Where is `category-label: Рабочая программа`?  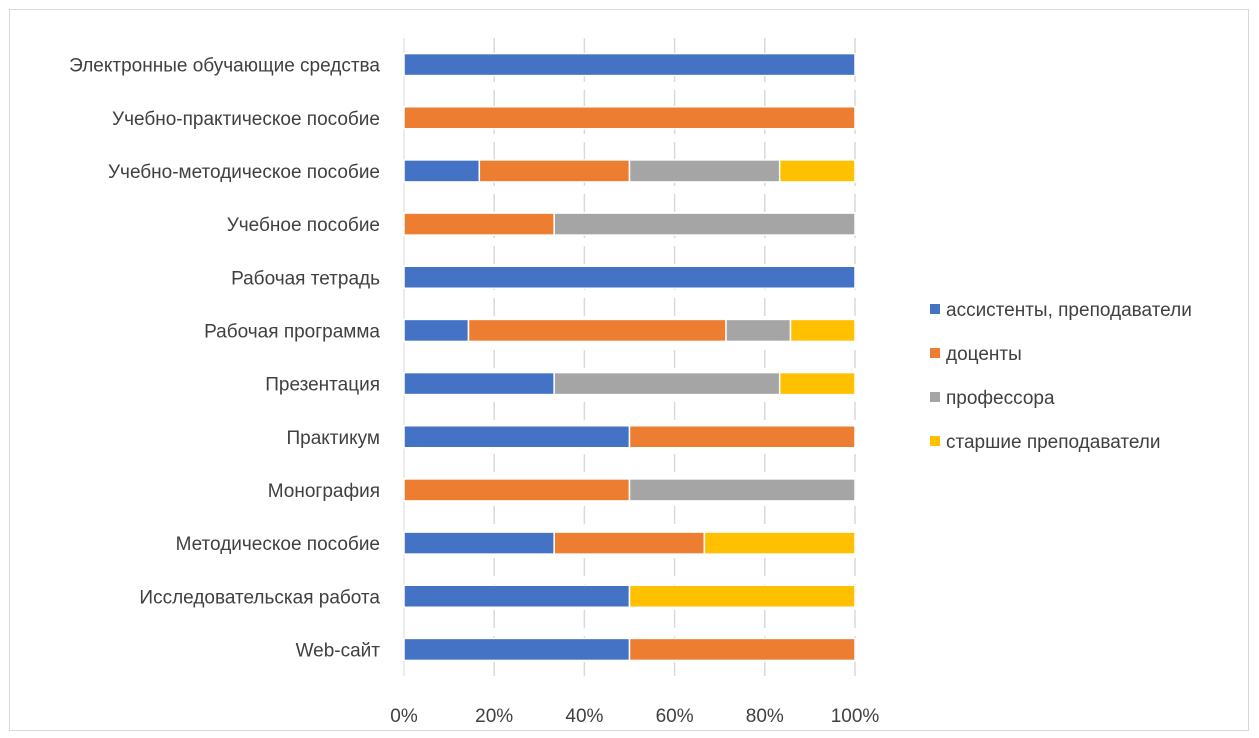
category-label: Рабочая программа is located at coordinates (292, 331).